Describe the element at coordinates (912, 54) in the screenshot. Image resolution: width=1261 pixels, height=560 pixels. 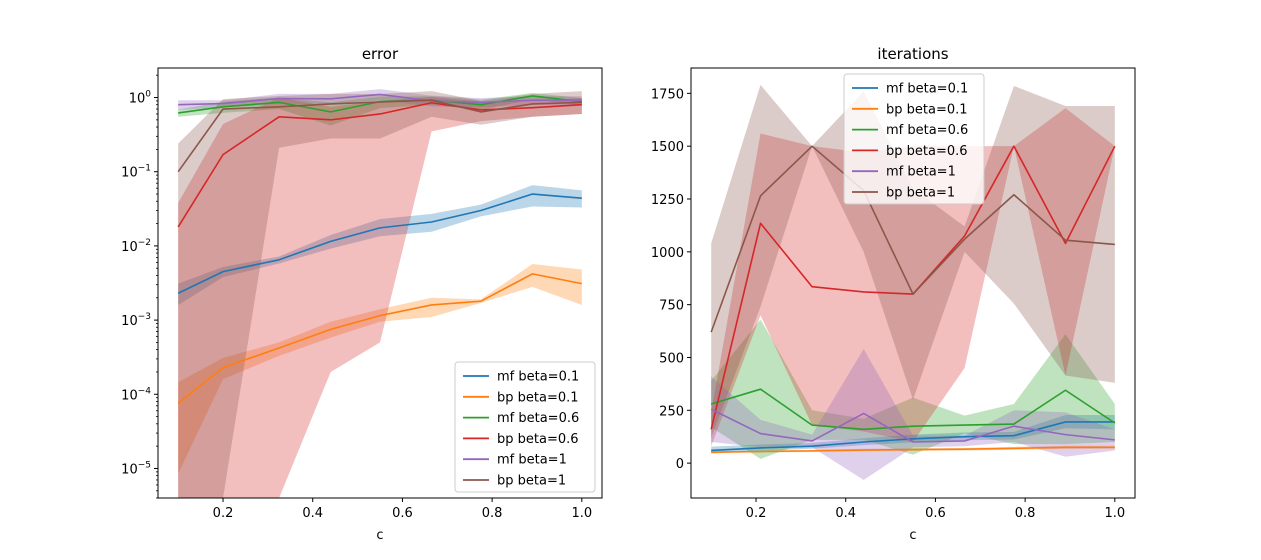
I see `chart-title: iterations` at that location.